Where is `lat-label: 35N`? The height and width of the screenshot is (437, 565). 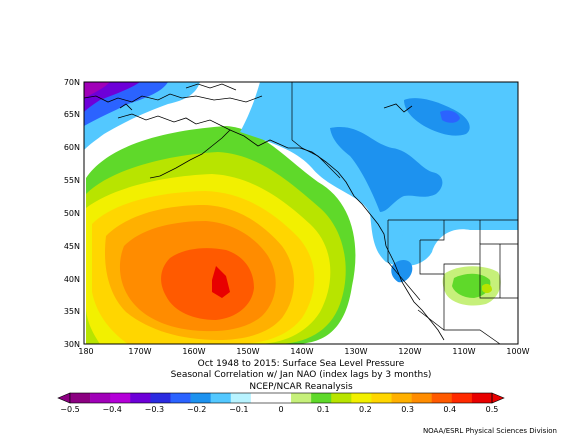 lat-label: 35N is located at coordinates (72, 311).